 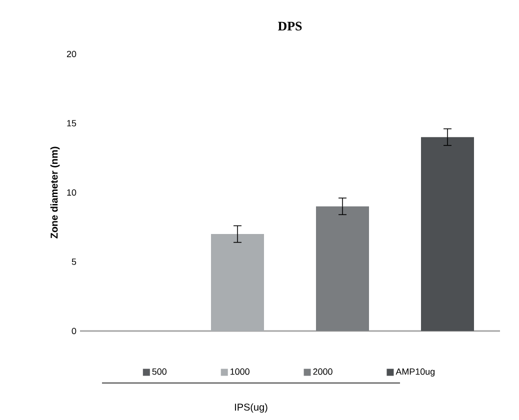 I want to click on y-tick-label: 20, so click(x=71, y=54).